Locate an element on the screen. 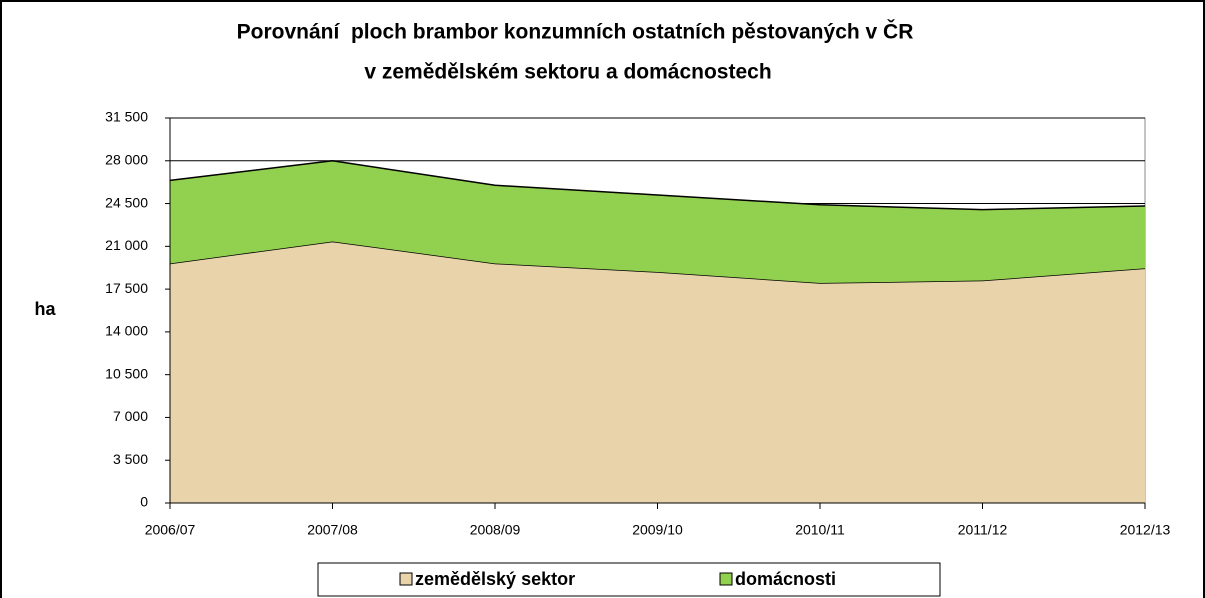 This screenshot has height=598, width=1205. y-tick-label: 3 500 is located at coordinates (130, 459).